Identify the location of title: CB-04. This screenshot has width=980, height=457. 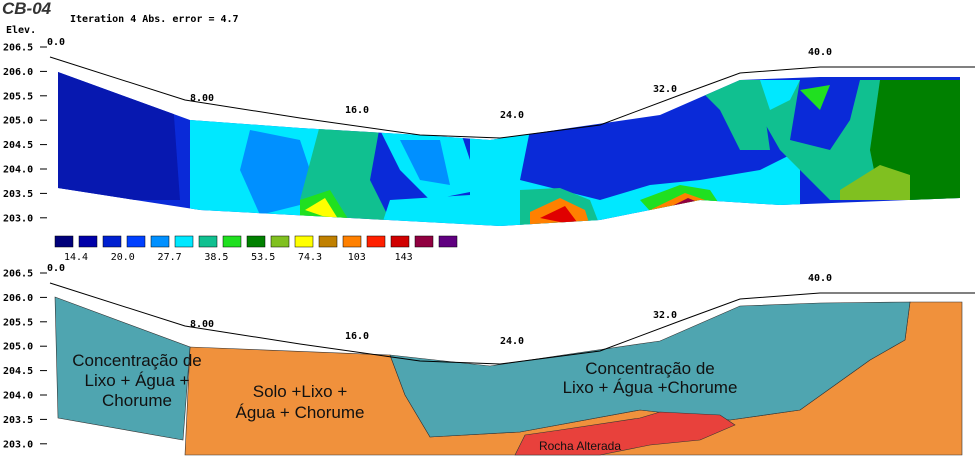
(27, 9).